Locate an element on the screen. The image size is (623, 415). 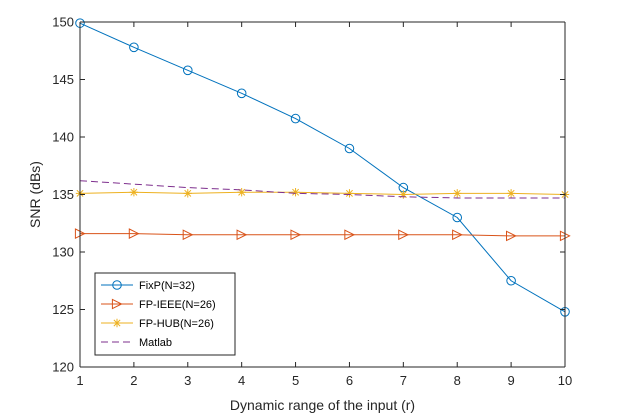
x-axis-label: Dynamic range of the input (r) is located at coordinates (322, 405).